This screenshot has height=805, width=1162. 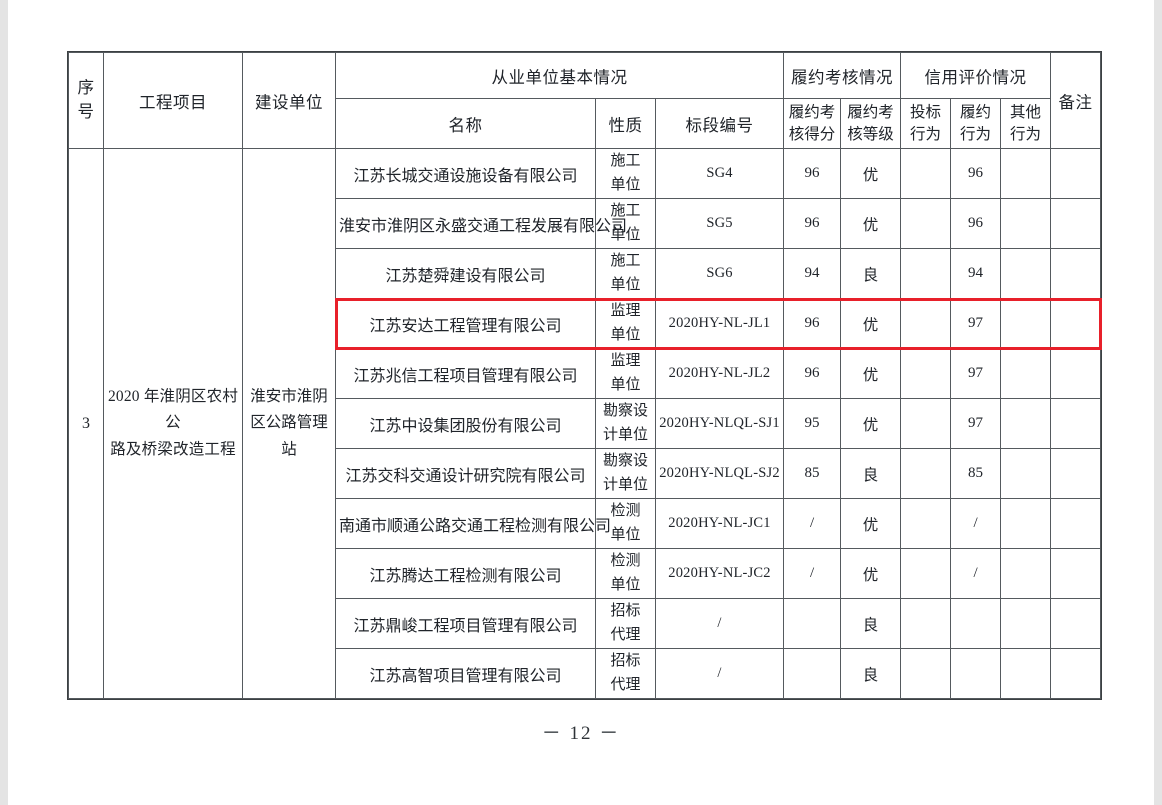 What do you see at coordinates (719, 423) in the screenshot?
I see `cell-lot-number: 2020HY-NLQL-SJ1` at bounding box center [719, 423].